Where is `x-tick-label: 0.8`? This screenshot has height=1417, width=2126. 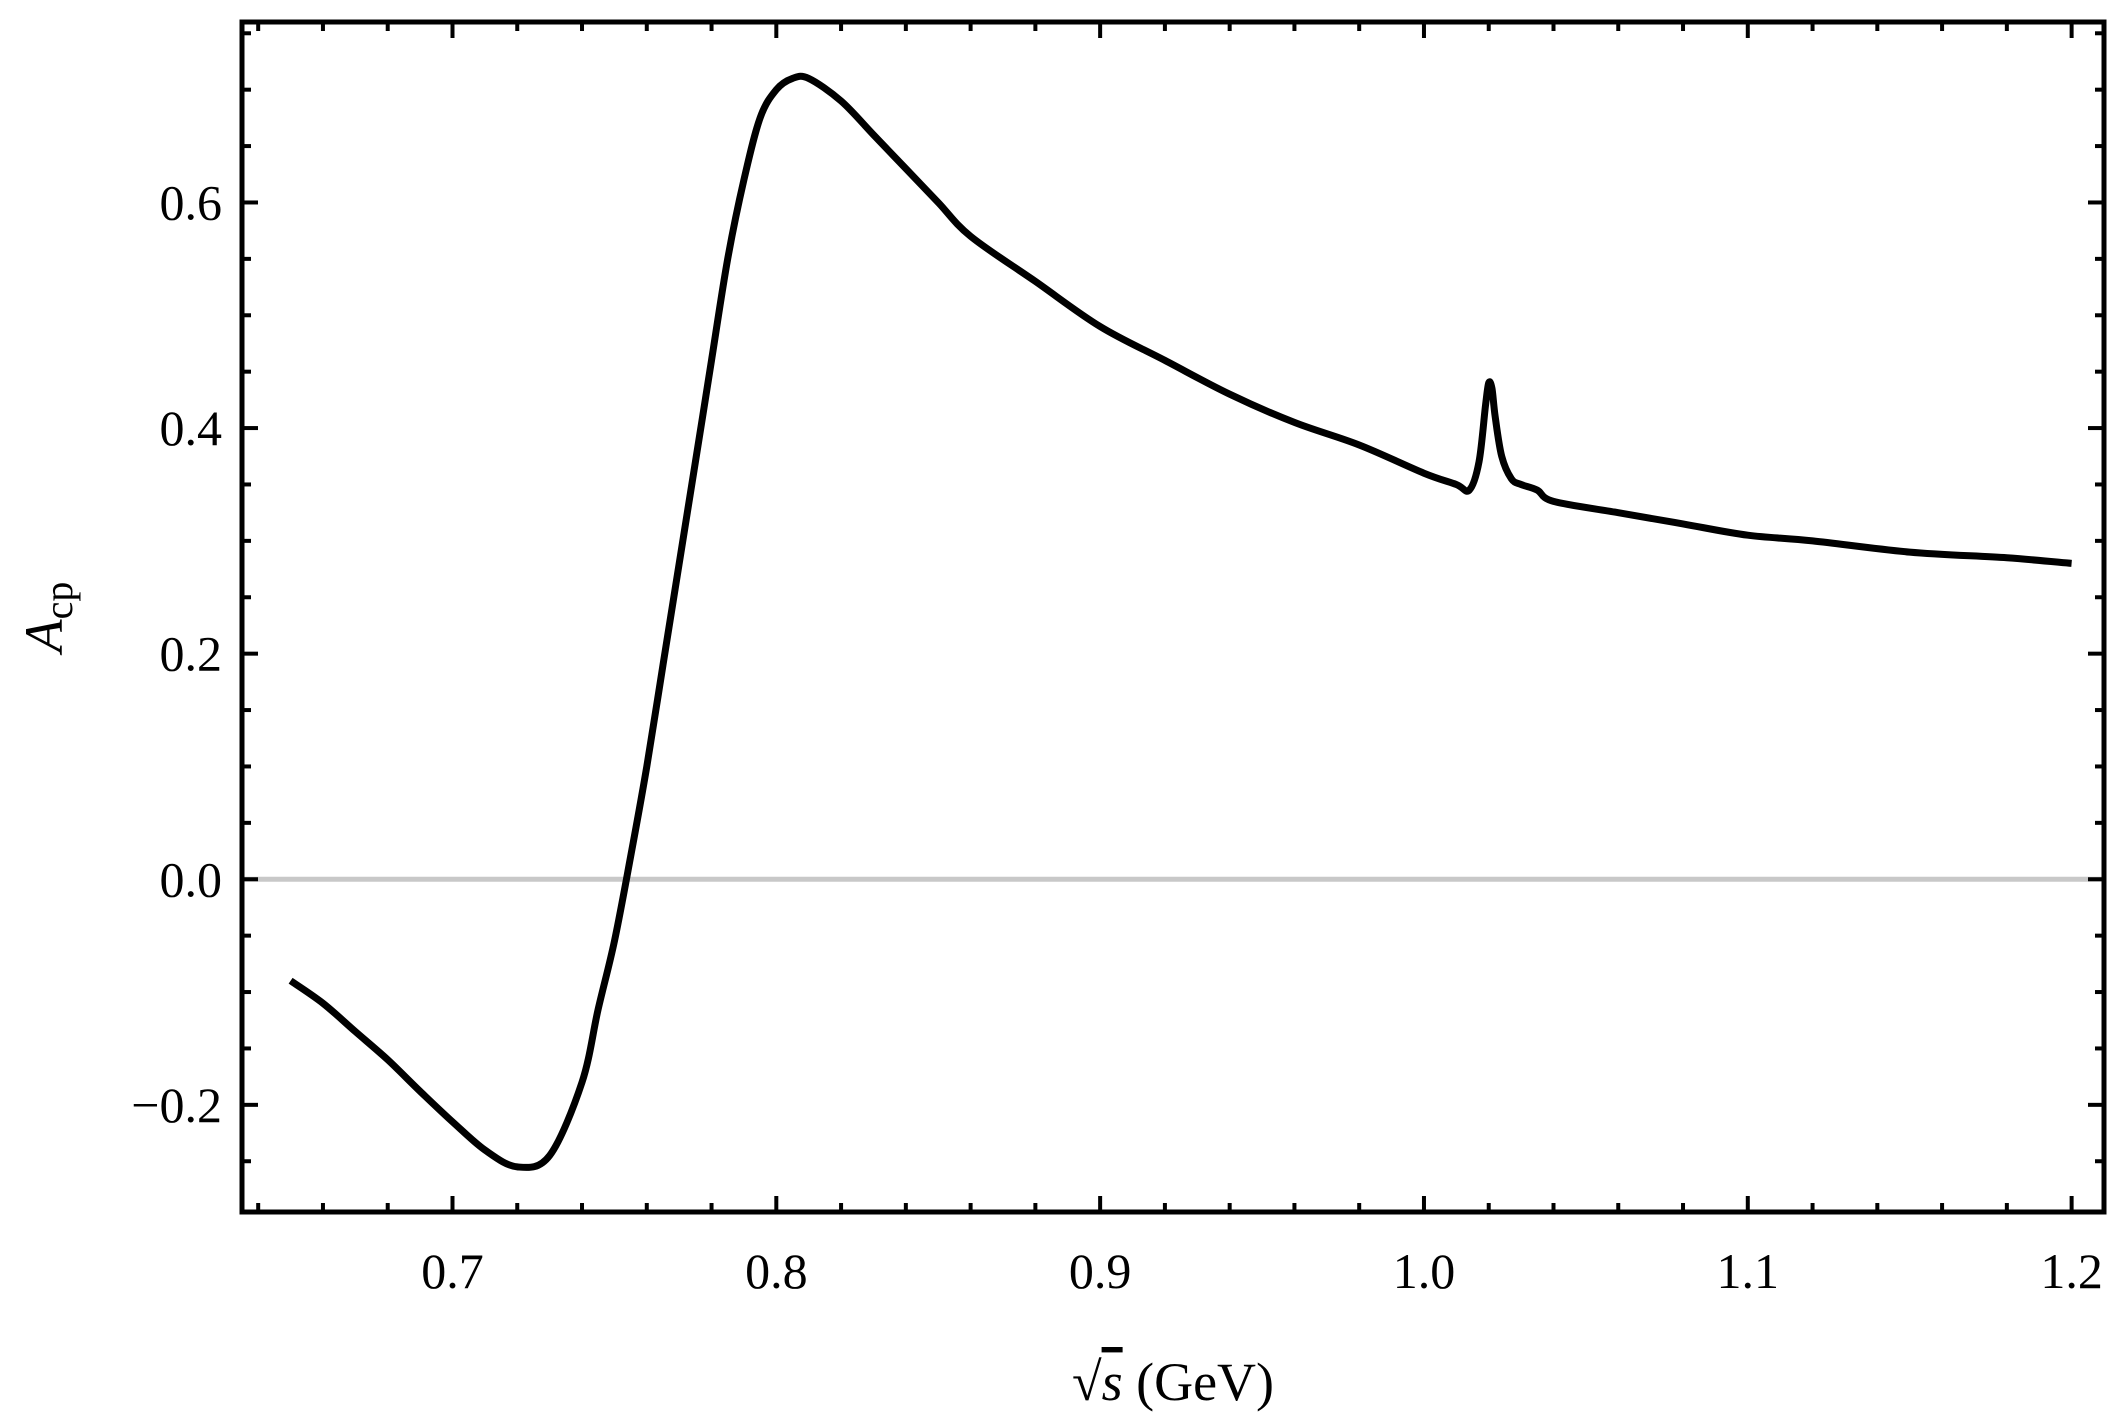 x-tick-label: 0.8 is located at coordinates (776, 1271).